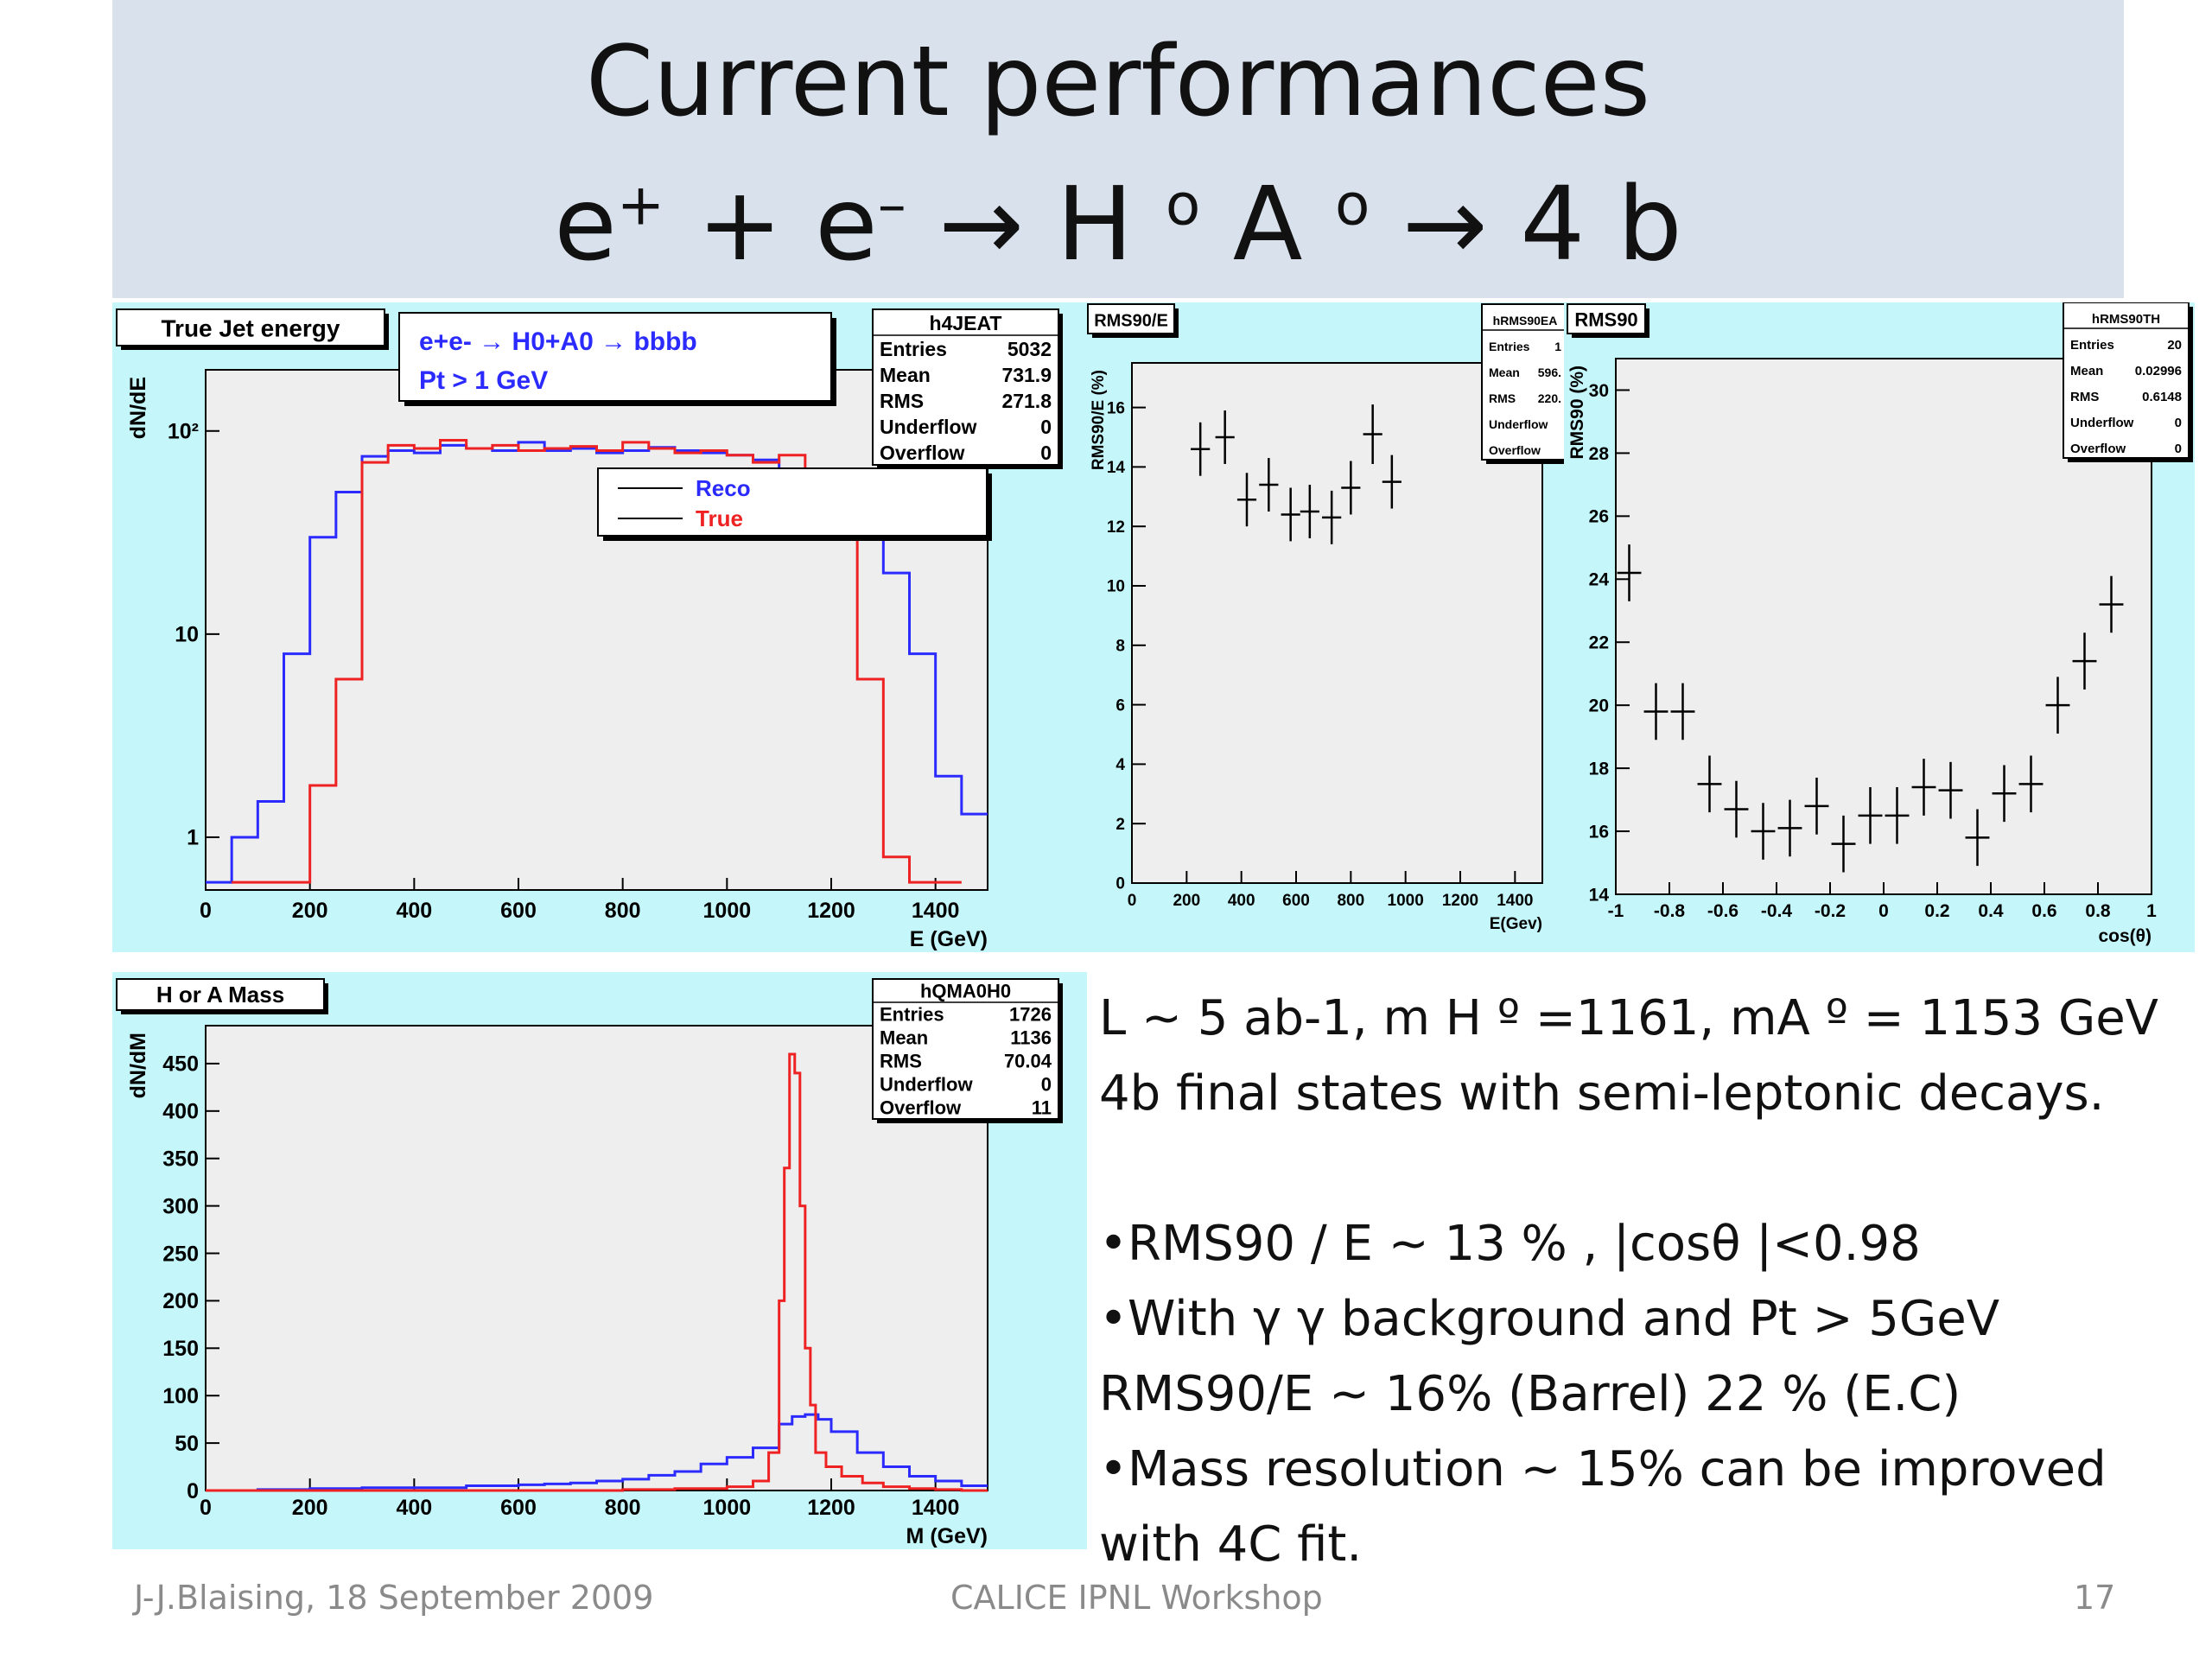  I want to click on y-tick-label: 200, so click(180, 1301).